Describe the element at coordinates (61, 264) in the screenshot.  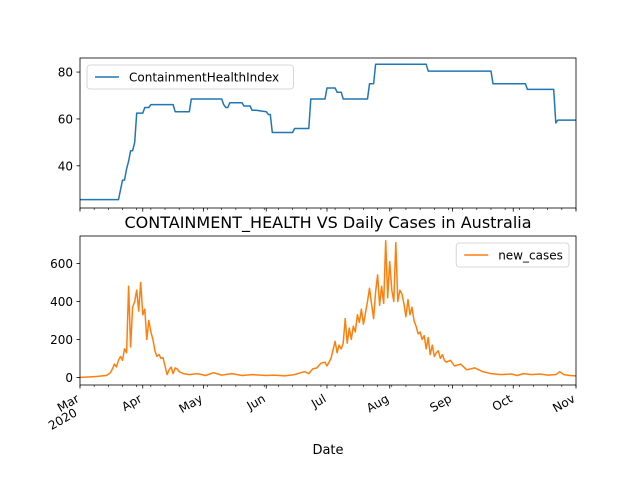
I see `y-tick-label: 600` at that location.